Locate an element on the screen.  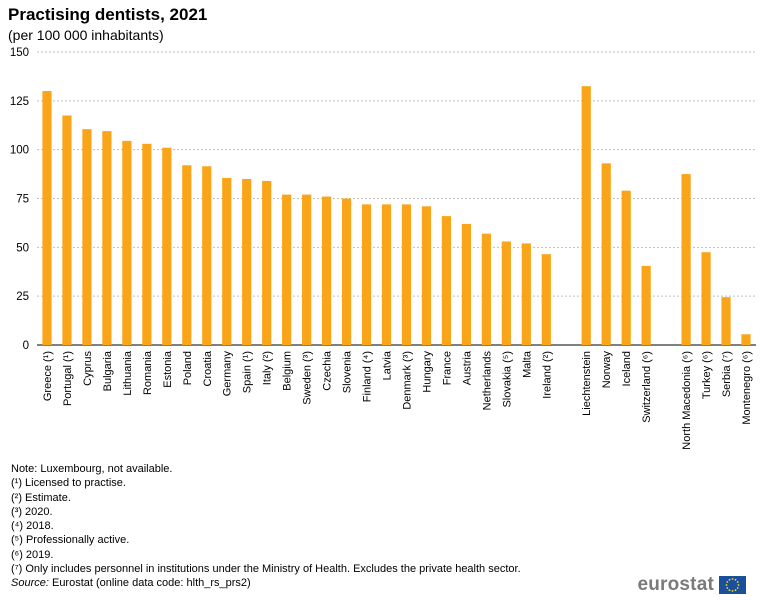
x-tick-label: Netherlands is located at coordinates (487, 381).